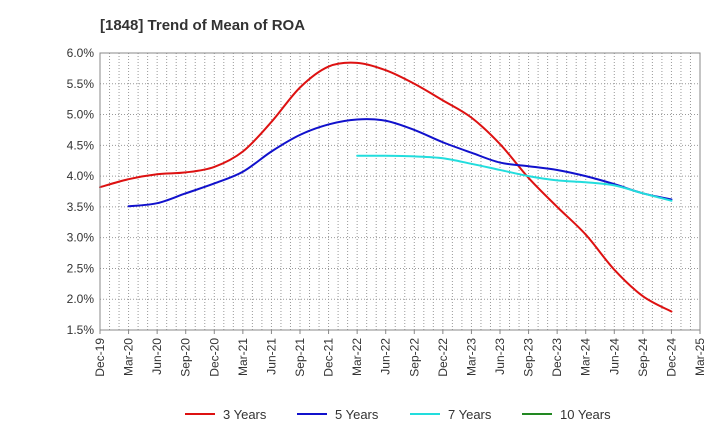  I want to click on y-tick-label: 5.0%, so click(81, 115).